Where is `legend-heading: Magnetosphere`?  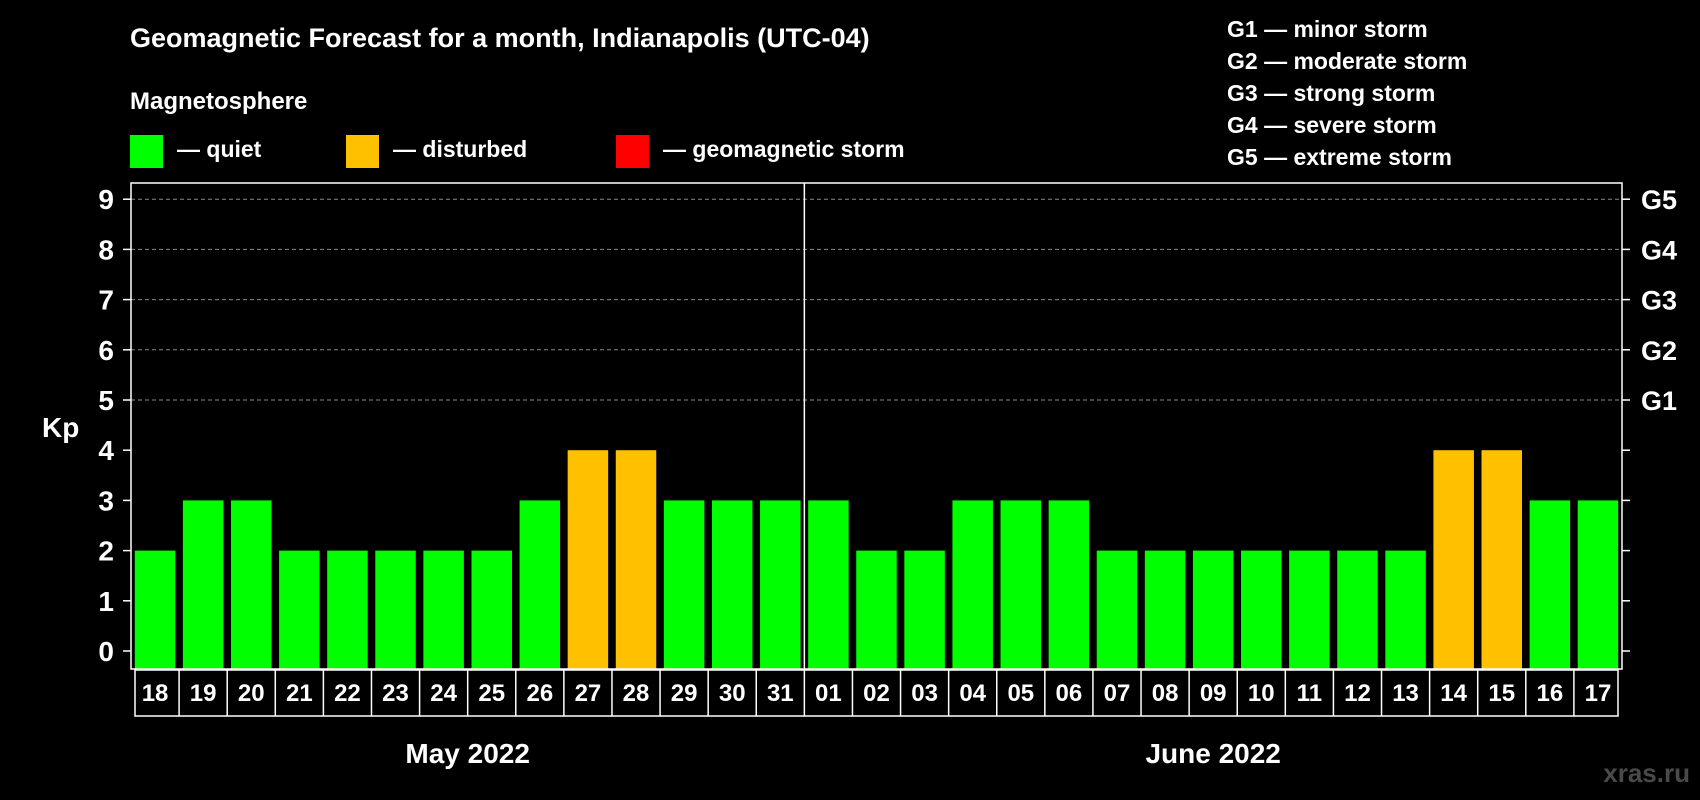
legend-heading: Magnetosphere is located at coordinates (218, 101).